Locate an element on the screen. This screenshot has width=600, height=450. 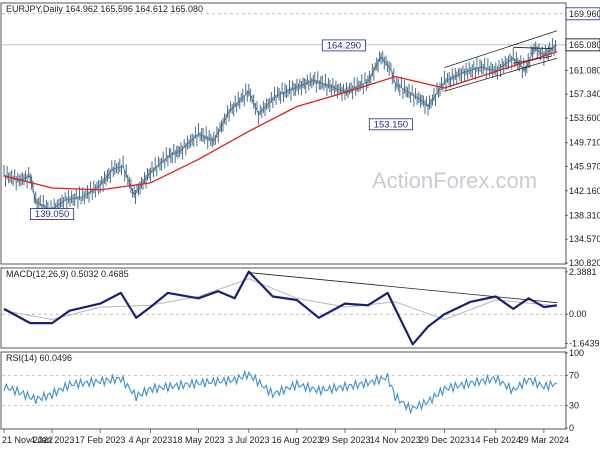
x-tick-label: 4 Jan 2023 is located at coordinates (52, 440).